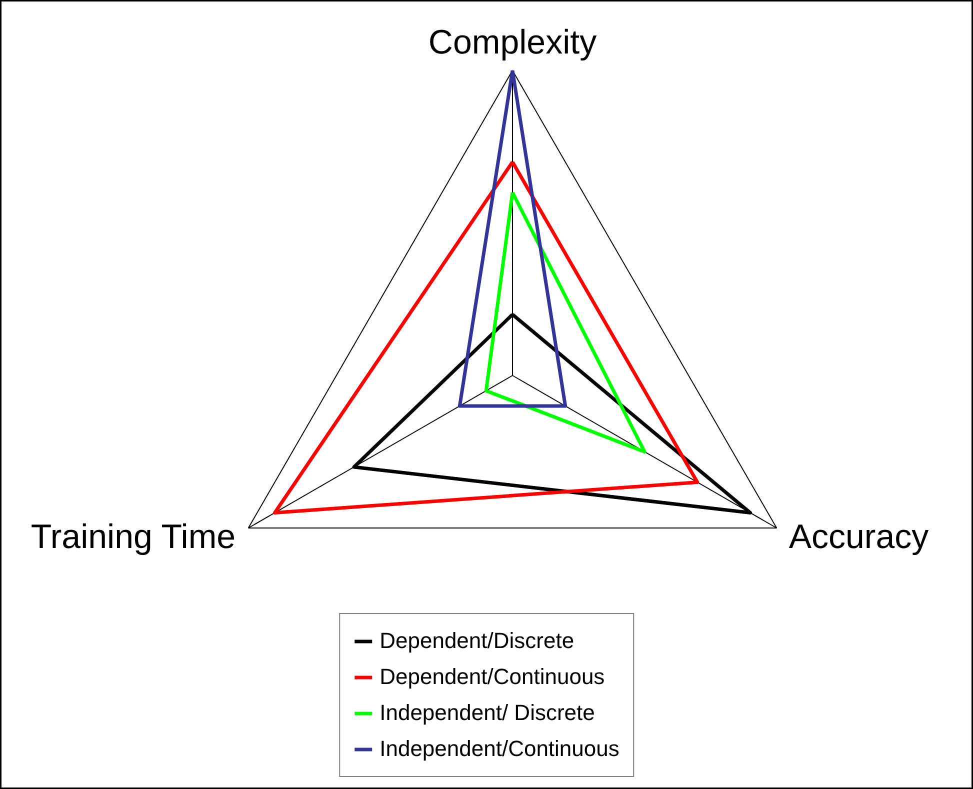  What do you see at coordinates (512, 42) in the screenshot?
I see `spoke-label: Complexity` at bounding box center [512, 42].